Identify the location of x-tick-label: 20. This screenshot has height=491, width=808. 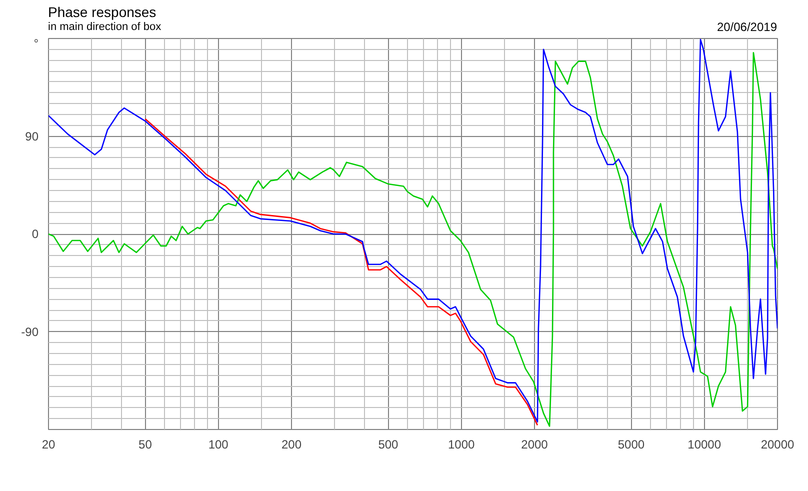
(49, 445).